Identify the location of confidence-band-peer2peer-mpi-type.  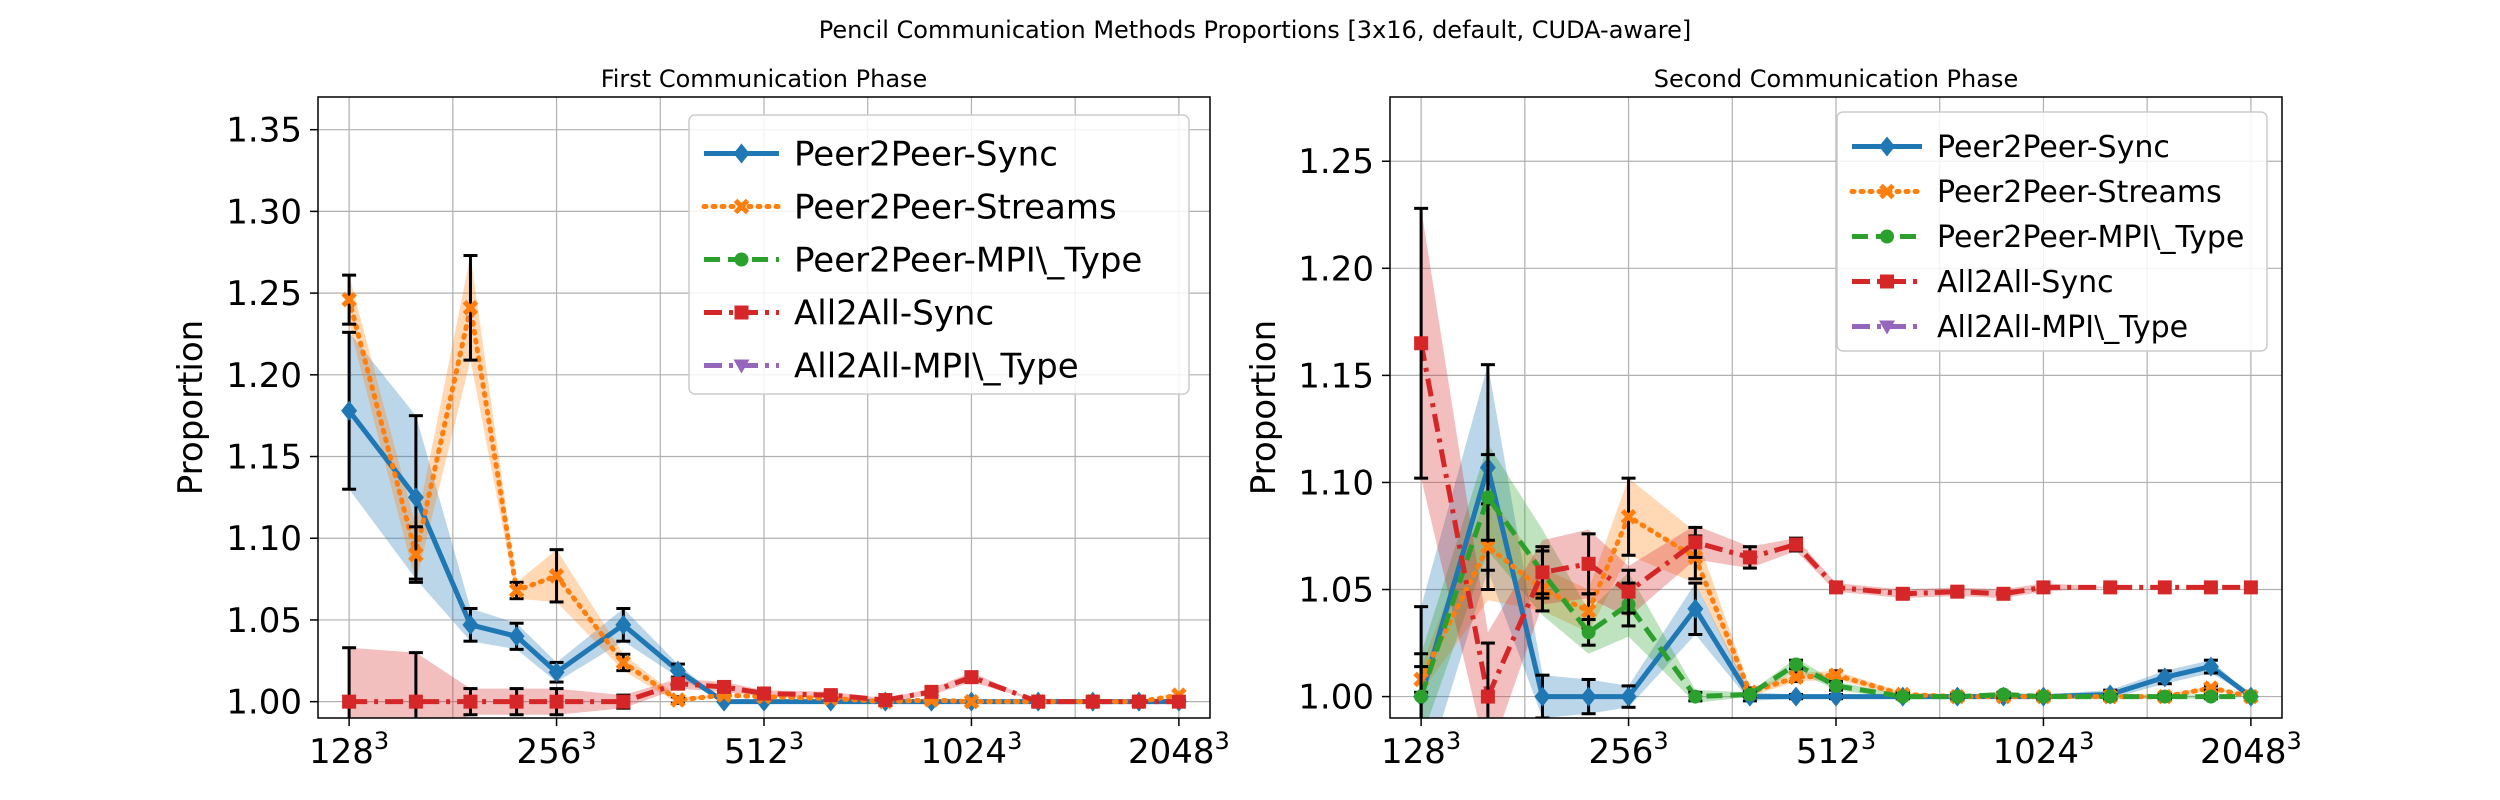
(1836, 580).